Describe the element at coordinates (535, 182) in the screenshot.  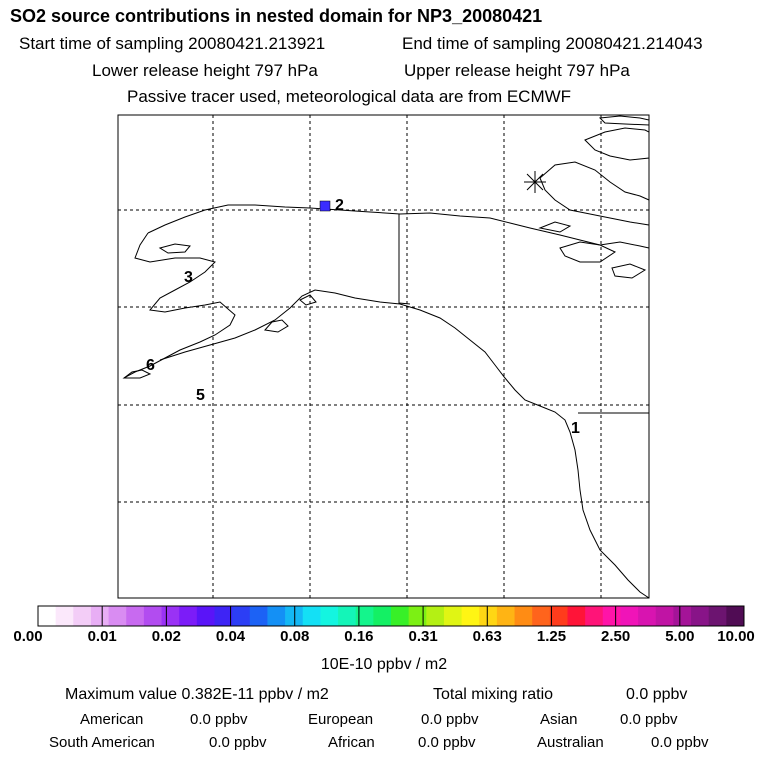
I see `release-site-icon` at that location.